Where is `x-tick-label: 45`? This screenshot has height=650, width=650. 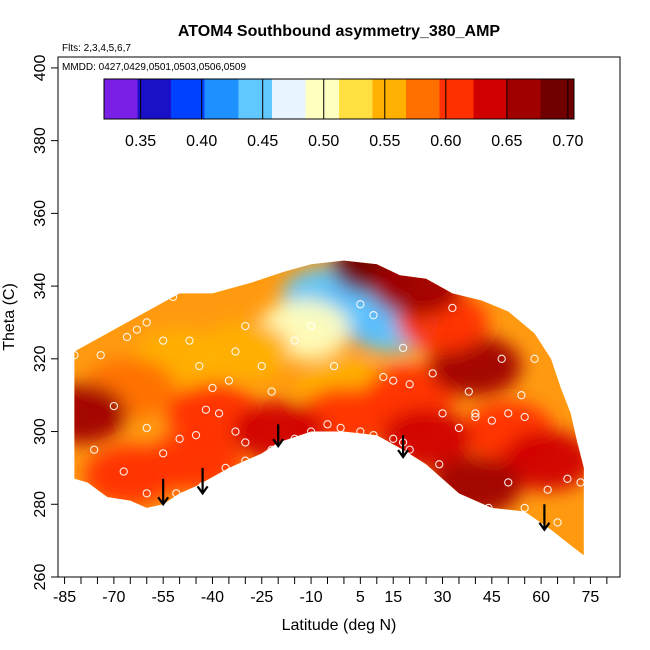
x-tick-label: 45 is located at coordinates (492, 597).